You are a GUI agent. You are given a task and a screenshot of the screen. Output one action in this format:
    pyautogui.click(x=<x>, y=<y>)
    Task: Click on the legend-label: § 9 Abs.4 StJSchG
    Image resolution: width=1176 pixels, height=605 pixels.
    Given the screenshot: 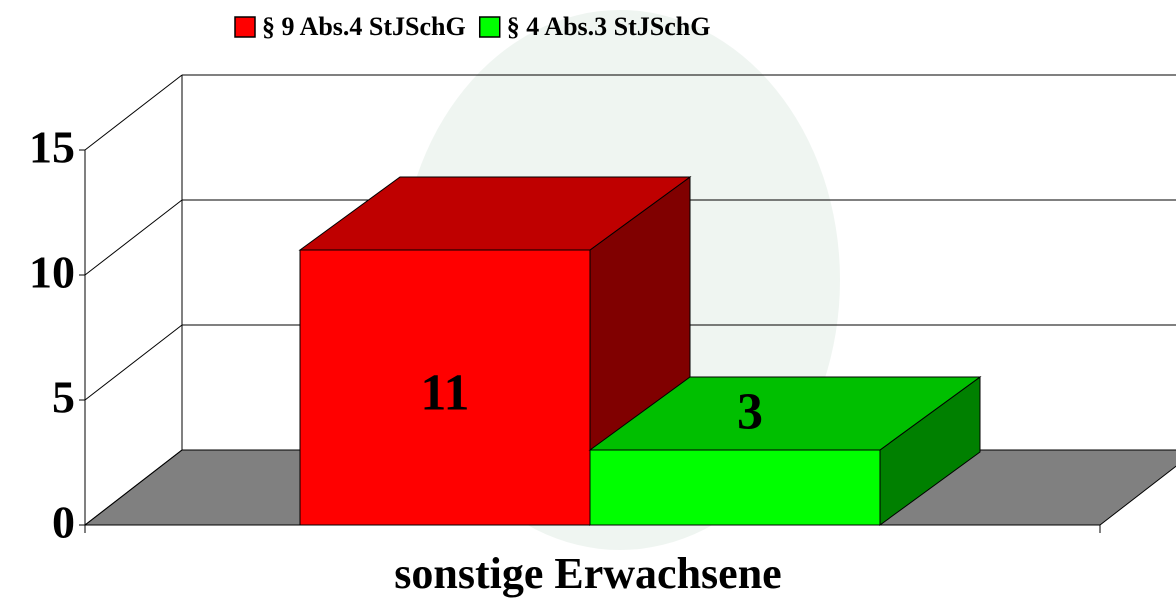 What is the action you would take?
    pyautogui.click(x=364, y=26)
    